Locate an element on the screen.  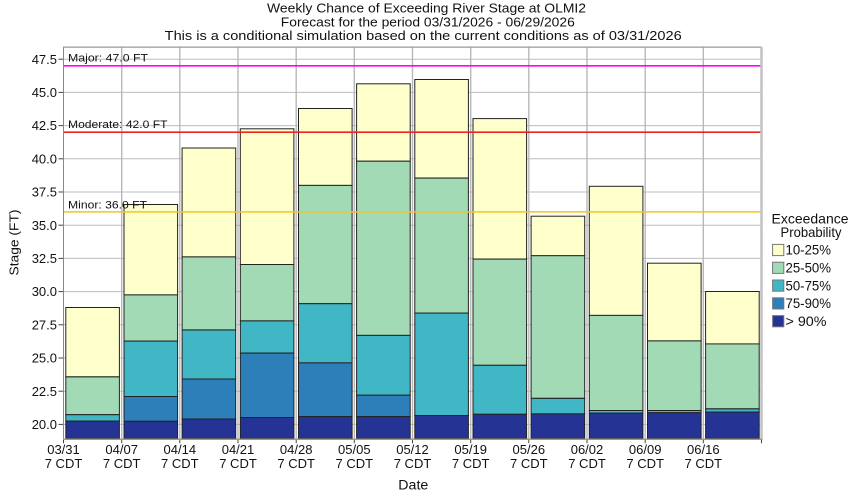
svg-text: 42.5 is located at coordinates (44, 125).